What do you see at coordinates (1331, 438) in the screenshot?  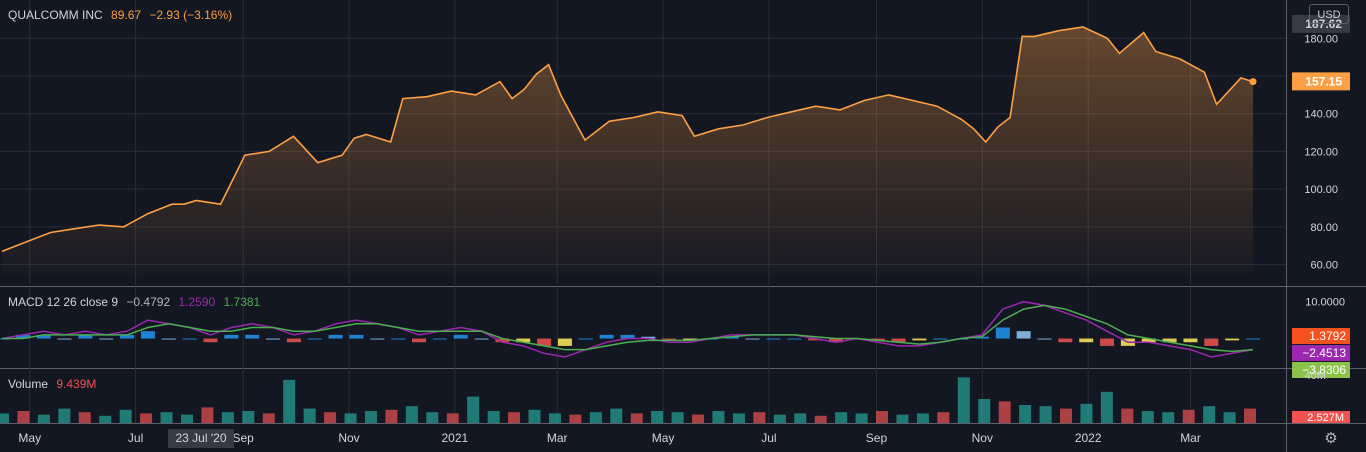 I see `gear-icon: ⚙` at bounding box center [1331, 438].